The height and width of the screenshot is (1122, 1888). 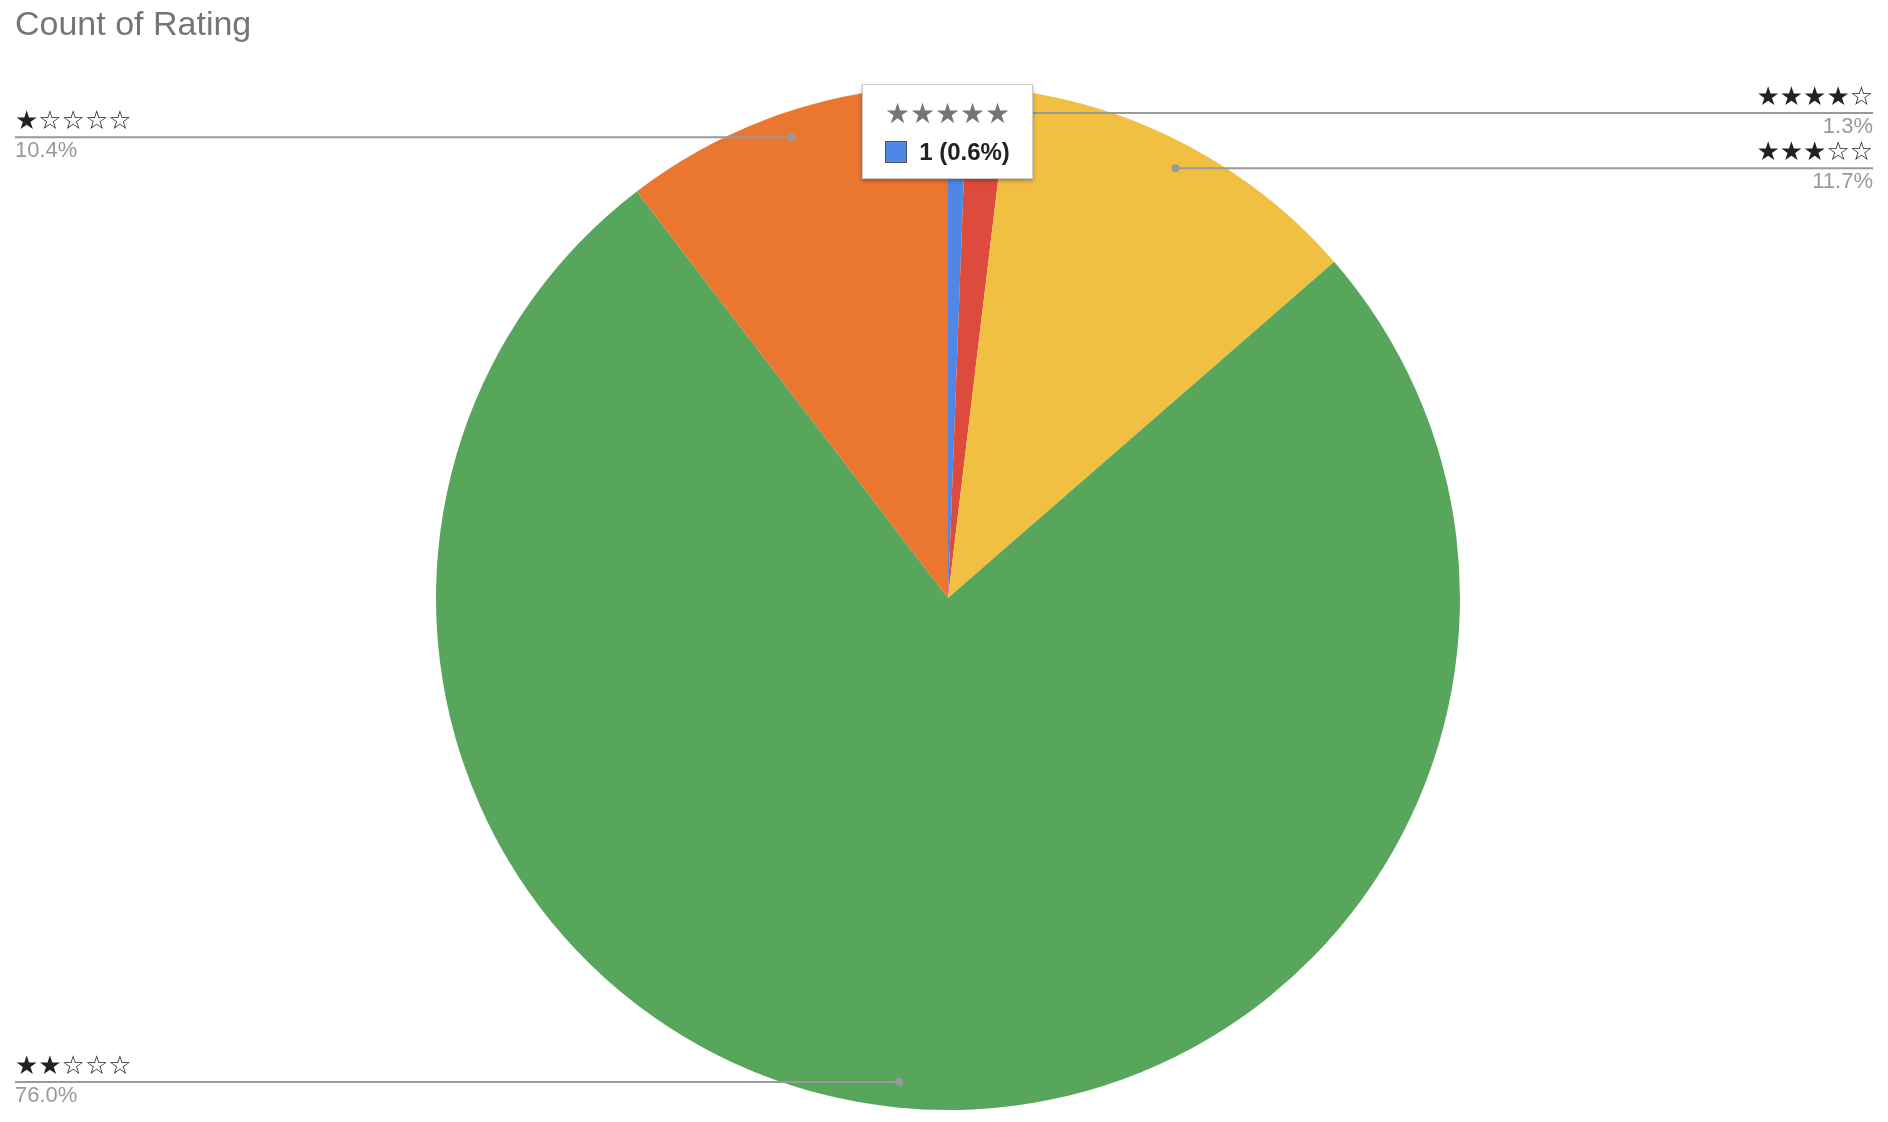 I want to click on chart-title: Count of Rating, so click(x=133, y=23).